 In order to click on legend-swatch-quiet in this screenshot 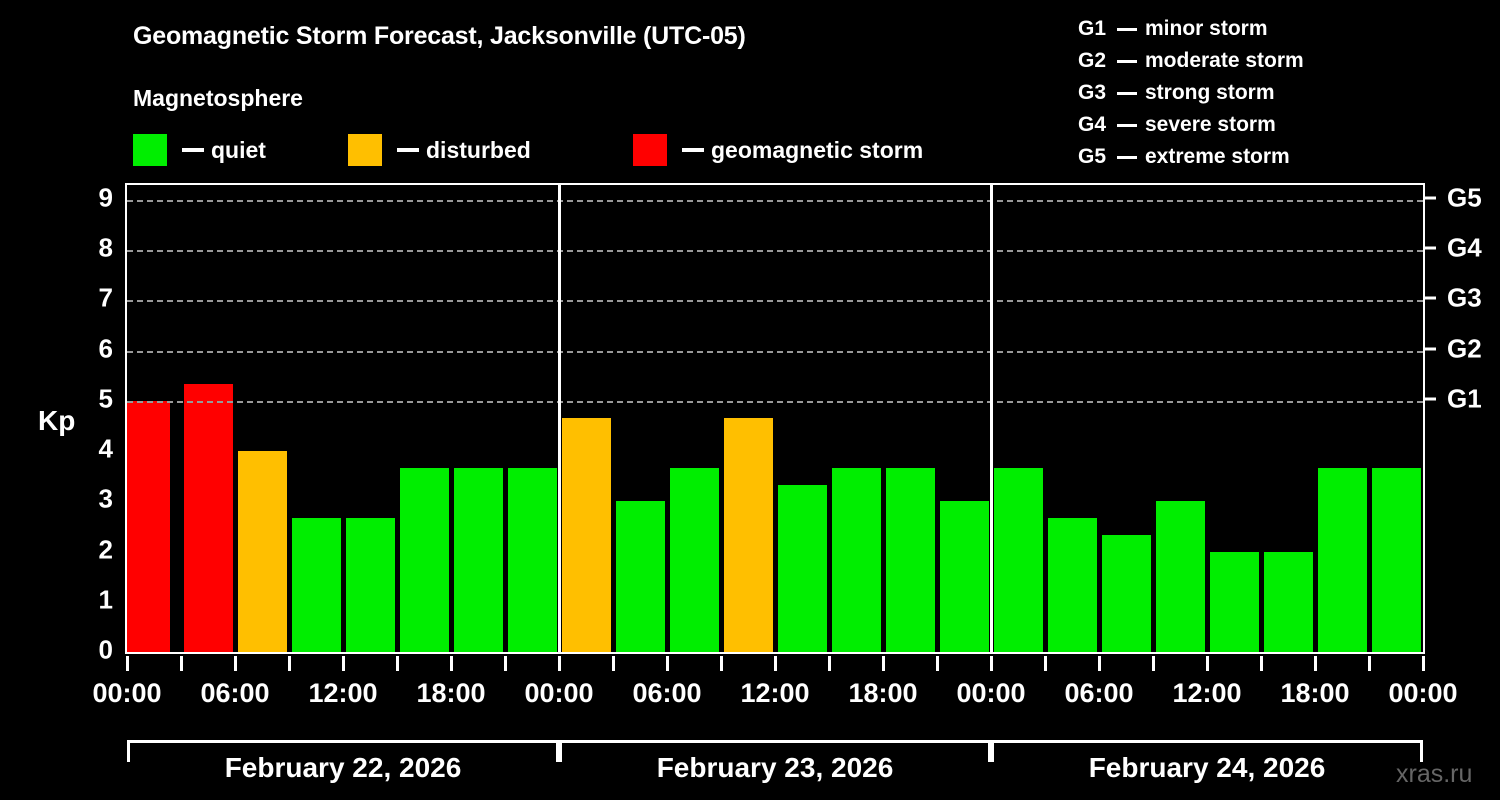, I will do `click(150, 150)`.